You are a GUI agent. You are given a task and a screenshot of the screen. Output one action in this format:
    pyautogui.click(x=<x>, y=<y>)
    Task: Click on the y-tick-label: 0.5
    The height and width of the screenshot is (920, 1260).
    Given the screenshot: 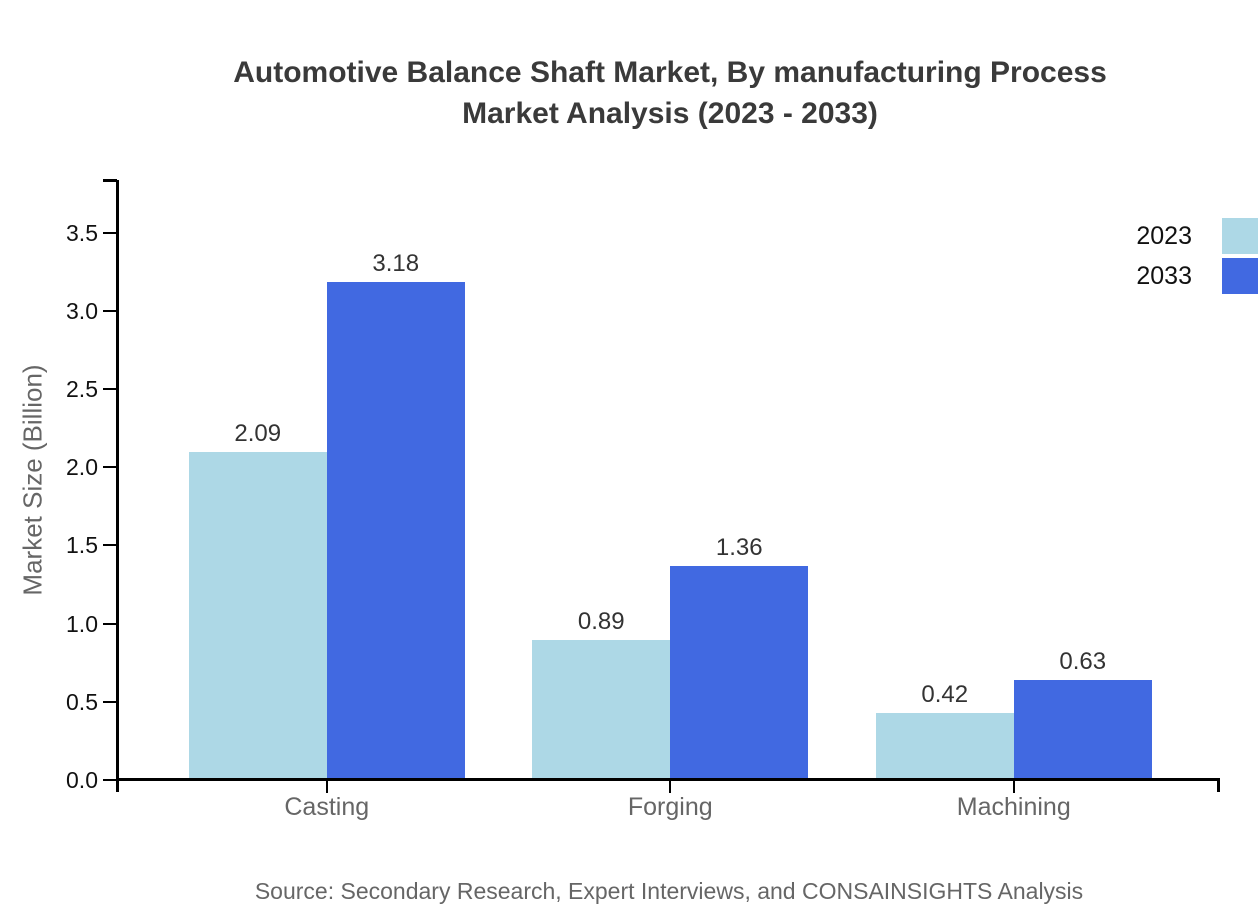 What is the action you would take?
    pyautogui.click(x=82, y=701)
    